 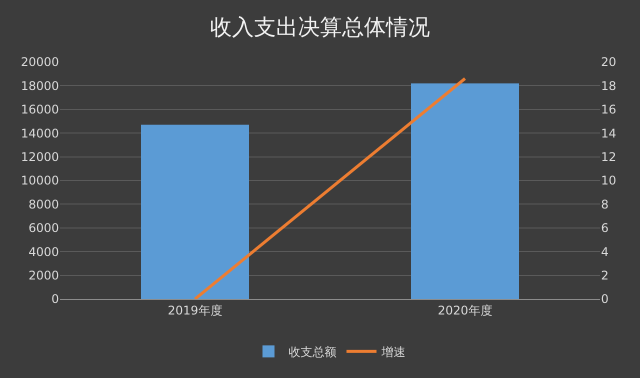 I want to click on y-tick-label: 16000, so click(x=39, y=109).